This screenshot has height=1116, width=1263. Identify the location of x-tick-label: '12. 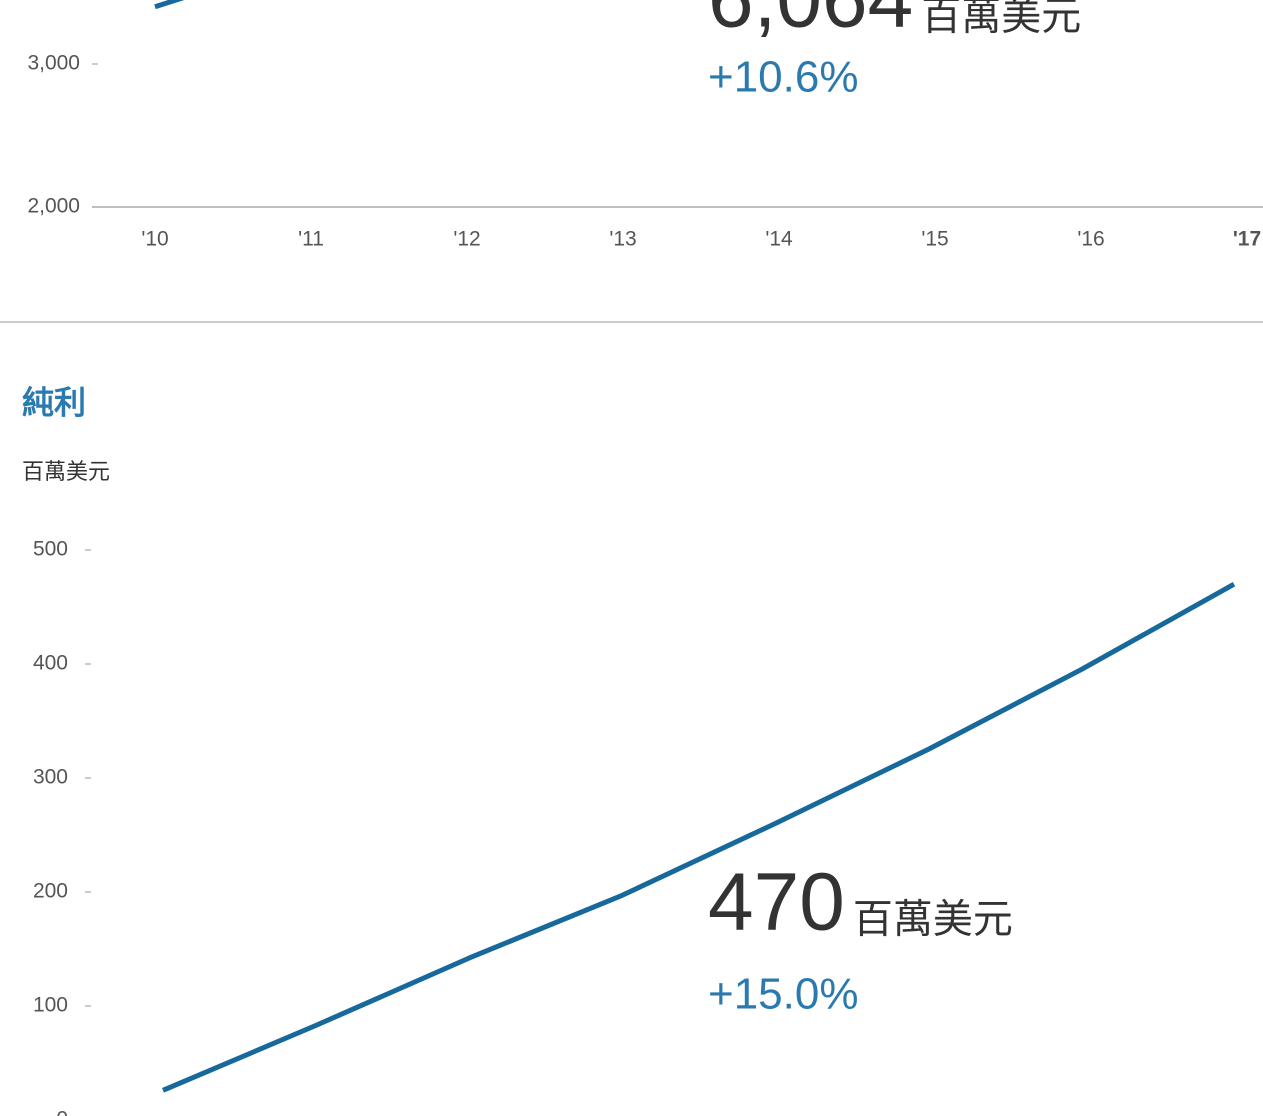
(466, 239).